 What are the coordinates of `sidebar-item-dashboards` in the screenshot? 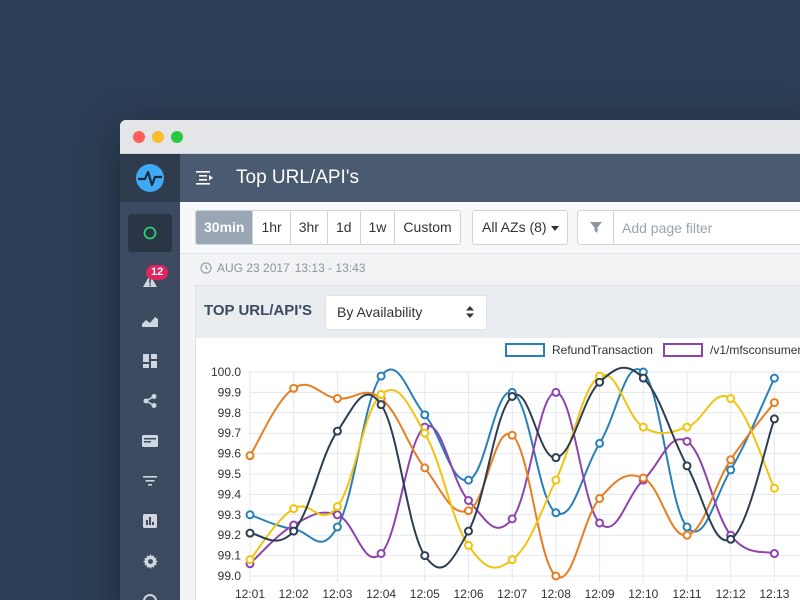 It's located at (150, 361).